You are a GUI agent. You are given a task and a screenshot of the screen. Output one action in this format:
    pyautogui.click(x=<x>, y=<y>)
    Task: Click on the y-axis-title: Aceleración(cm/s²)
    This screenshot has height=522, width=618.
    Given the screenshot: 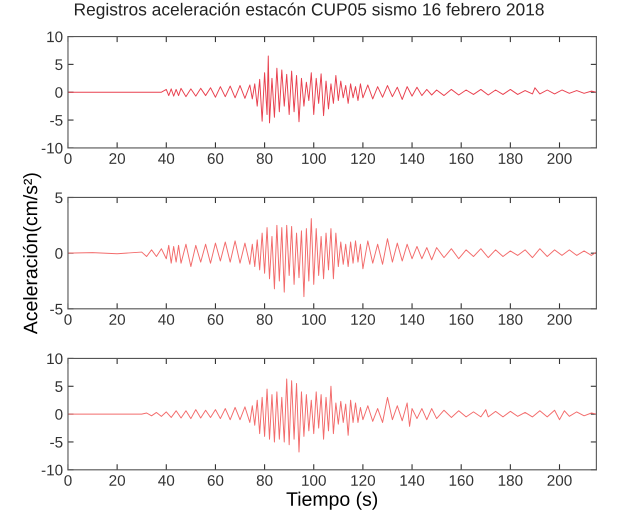 What is the action you would take?
    pyautogui.click(x=32, y=253)
    